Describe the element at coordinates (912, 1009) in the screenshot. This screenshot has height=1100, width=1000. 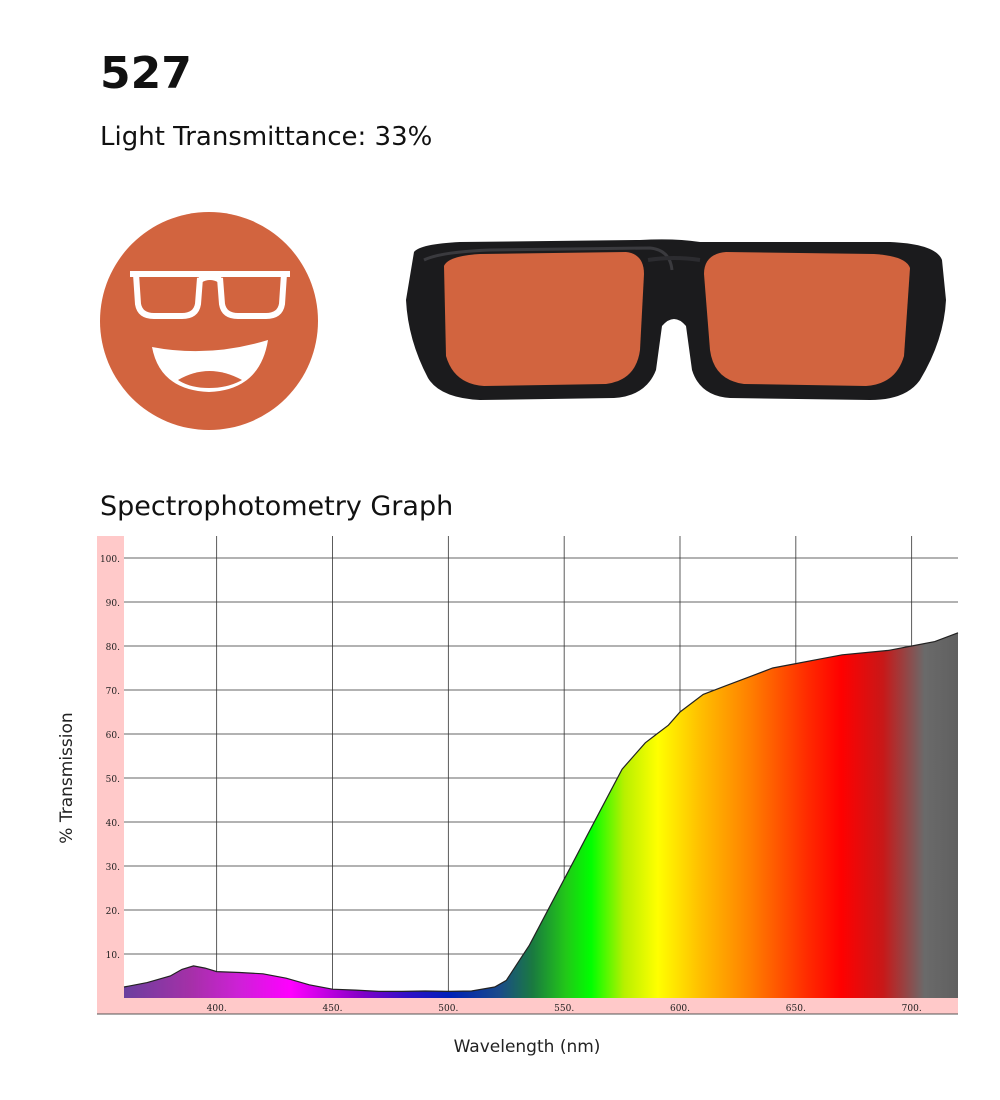
I see `x-tick-label: 700.` at that location.